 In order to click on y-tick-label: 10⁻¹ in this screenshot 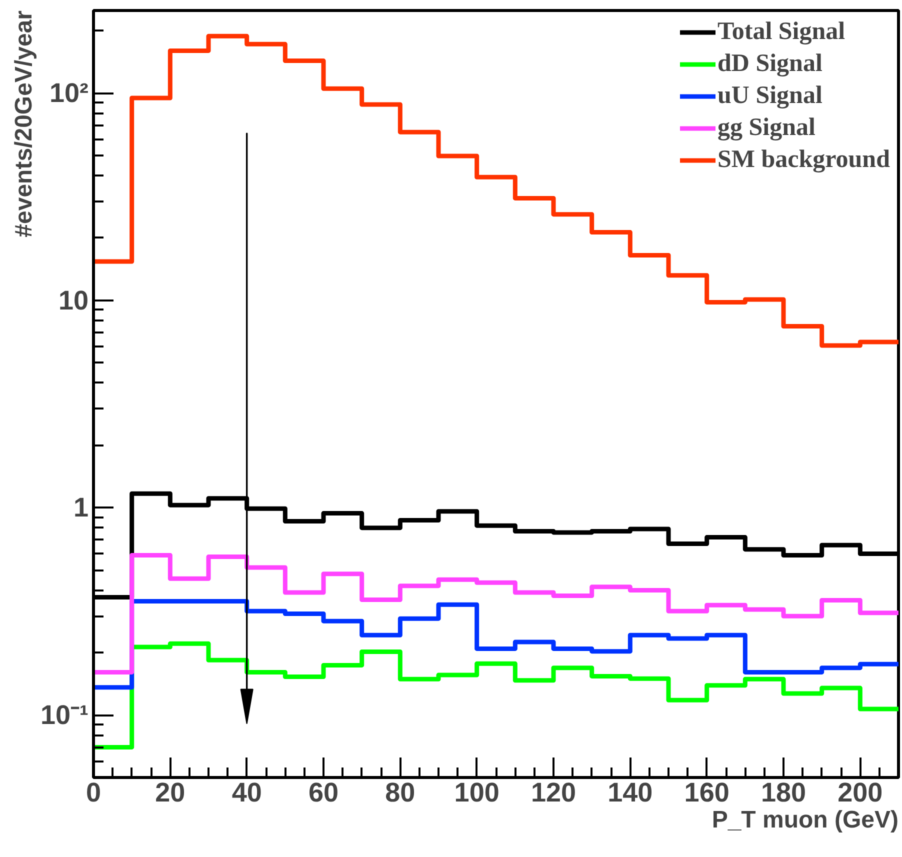, I will do `click(64, 715)`.